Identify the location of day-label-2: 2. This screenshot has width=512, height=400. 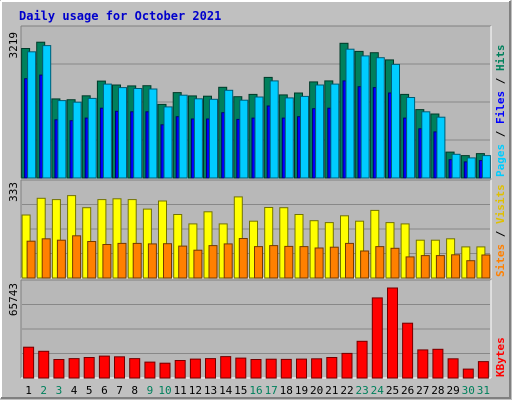
(43, 390).